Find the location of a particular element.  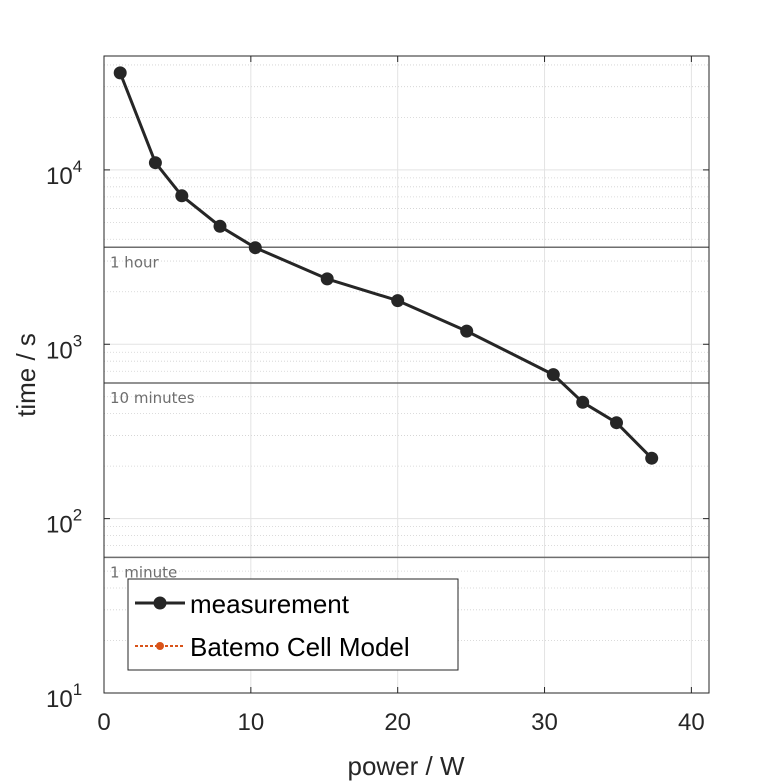

legend-batemo-label: Batemo Cell Model is located at coordinates (300, 647).